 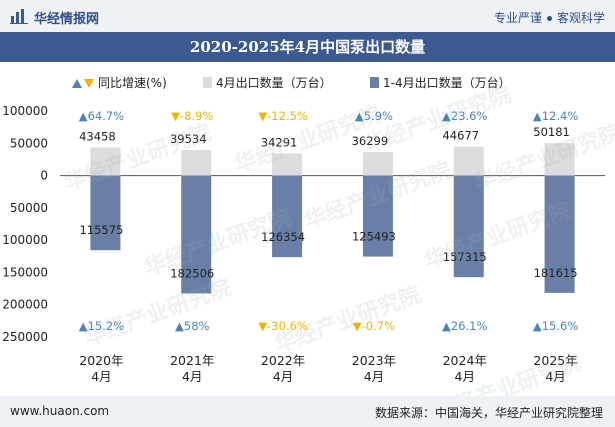 What do you see at coordinates (101, 116) in the screenshot?
I see `yoy-label-monthly: ▲64.7%` at bounding box center [101, 116].